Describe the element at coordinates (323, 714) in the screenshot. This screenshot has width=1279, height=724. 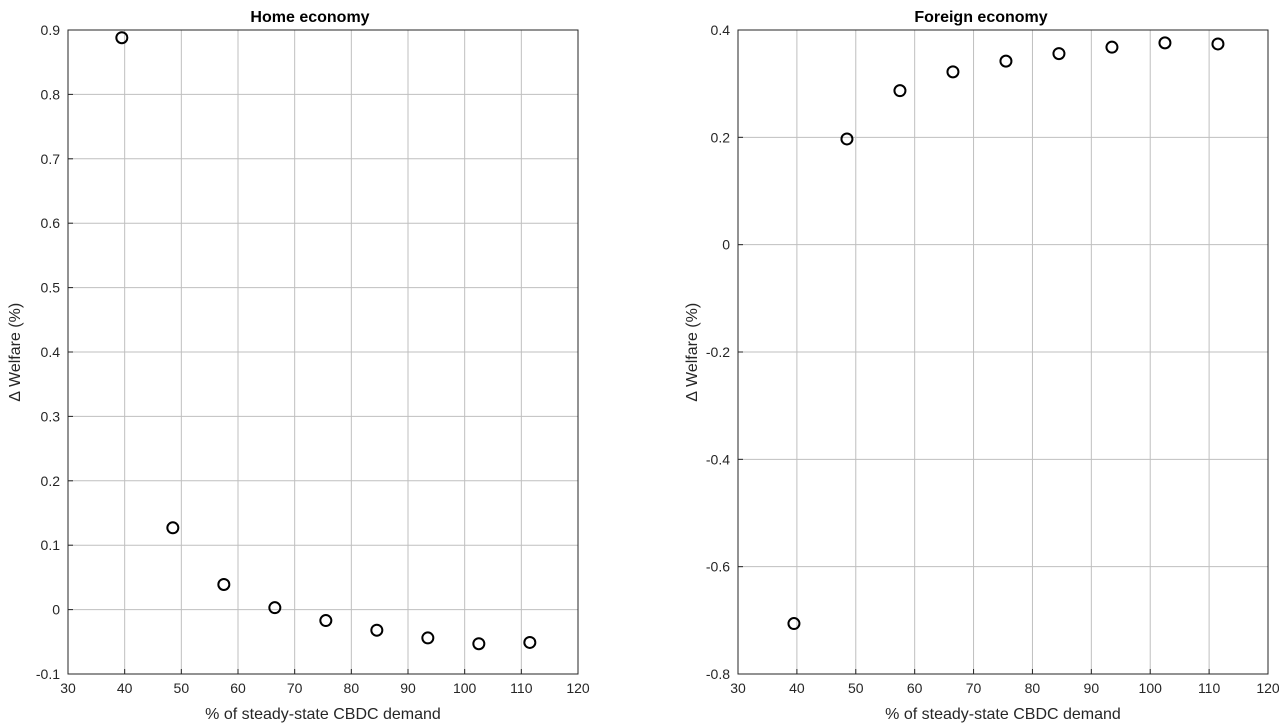
I see `home-x-axis-label: % of steady-state CBDC demand` at that location.